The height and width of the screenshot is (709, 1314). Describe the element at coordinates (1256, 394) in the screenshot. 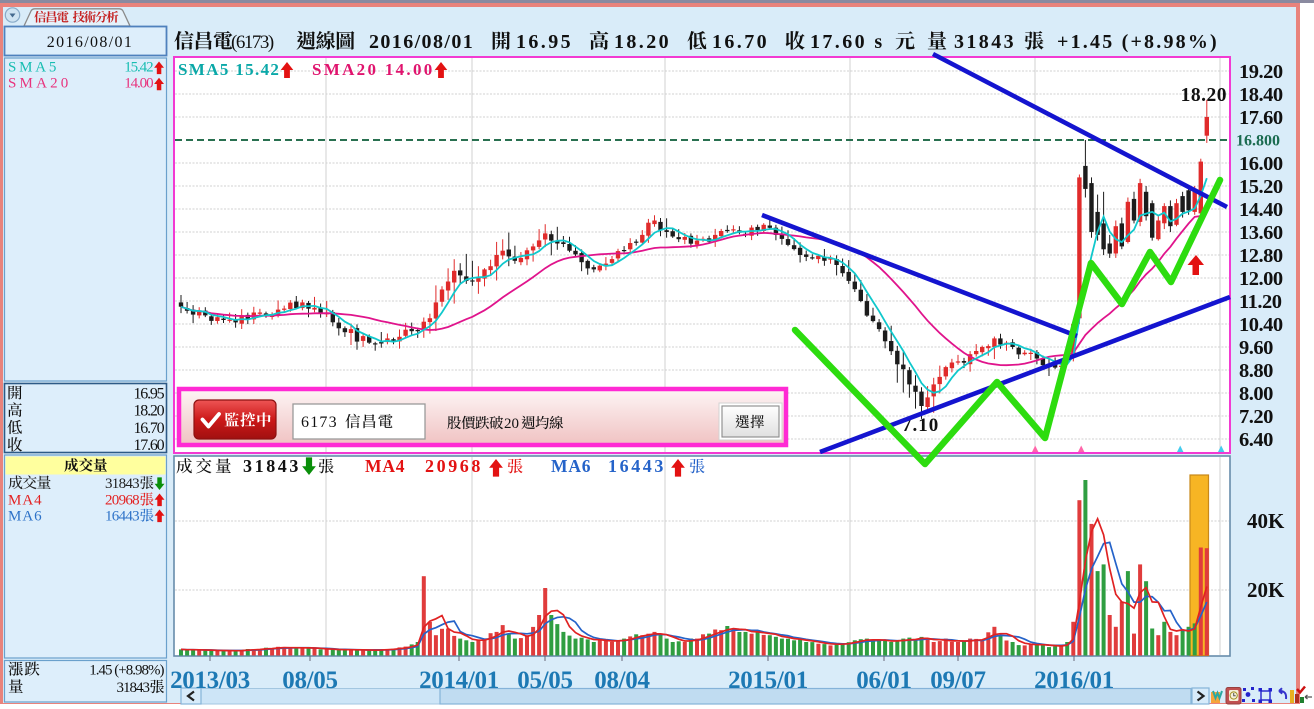

I see `svg-text: 8.00` at that location.